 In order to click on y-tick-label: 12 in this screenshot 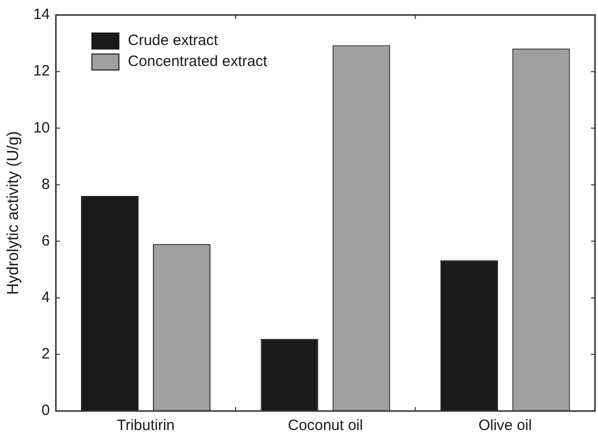, I will do `click(41, 71)`.